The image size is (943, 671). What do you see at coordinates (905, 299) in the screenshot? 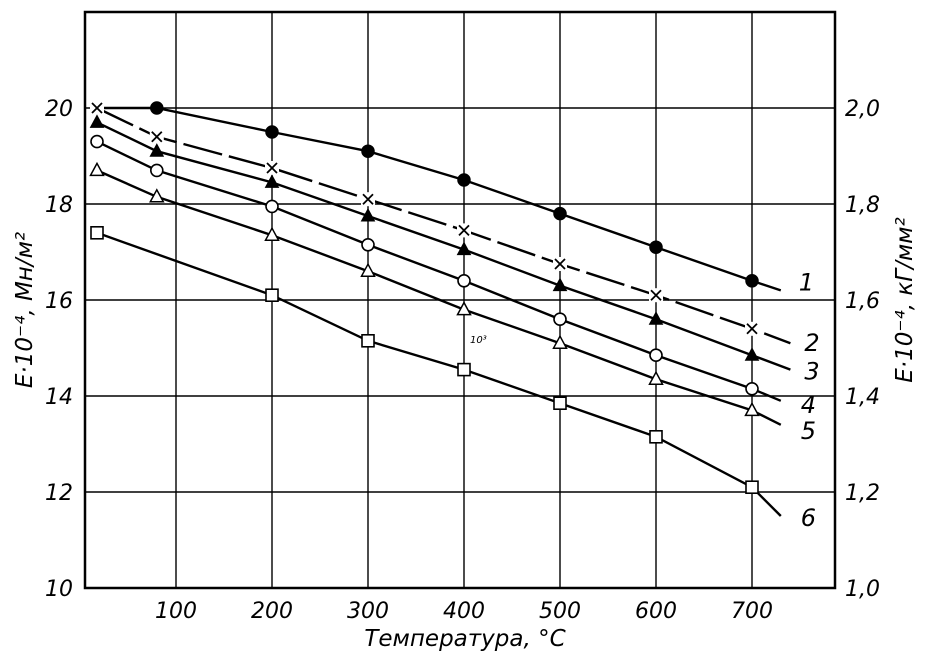
I see `y-axis-title-right: E·10⁻⁴, кГ/мм²` at bounding box center [905, 299].